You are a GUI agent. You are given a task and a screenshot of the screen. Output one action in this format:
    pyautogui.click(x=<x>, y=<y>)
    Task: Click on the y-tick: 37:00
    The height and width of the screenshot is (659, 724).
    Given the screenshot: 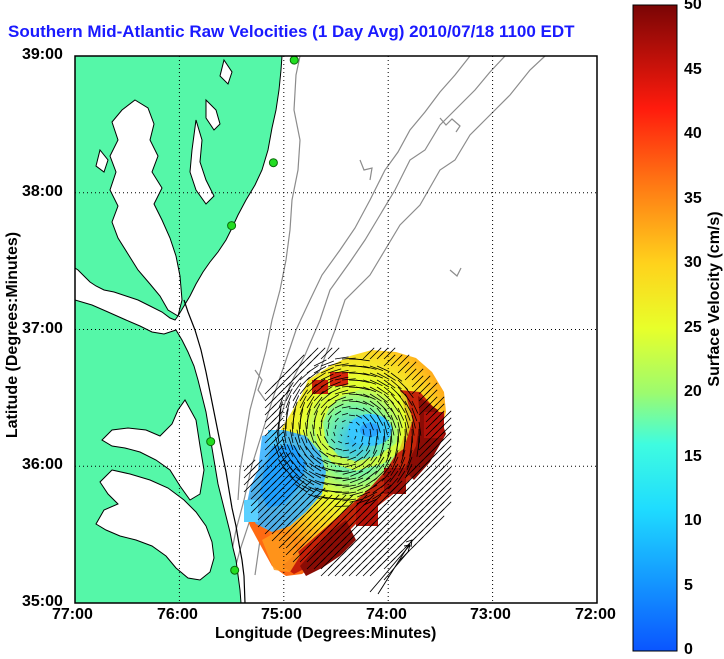 What is the action you would take?
    pyautogui.click(x=42, y=328)
    